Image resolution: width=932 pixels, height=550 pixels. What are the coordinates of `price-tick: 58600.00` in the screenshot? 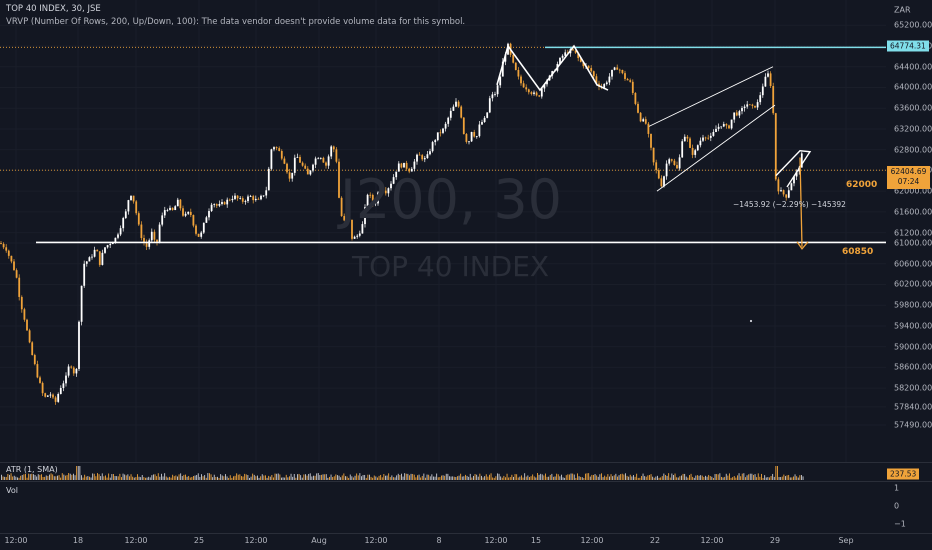 It's located at (913, 367).